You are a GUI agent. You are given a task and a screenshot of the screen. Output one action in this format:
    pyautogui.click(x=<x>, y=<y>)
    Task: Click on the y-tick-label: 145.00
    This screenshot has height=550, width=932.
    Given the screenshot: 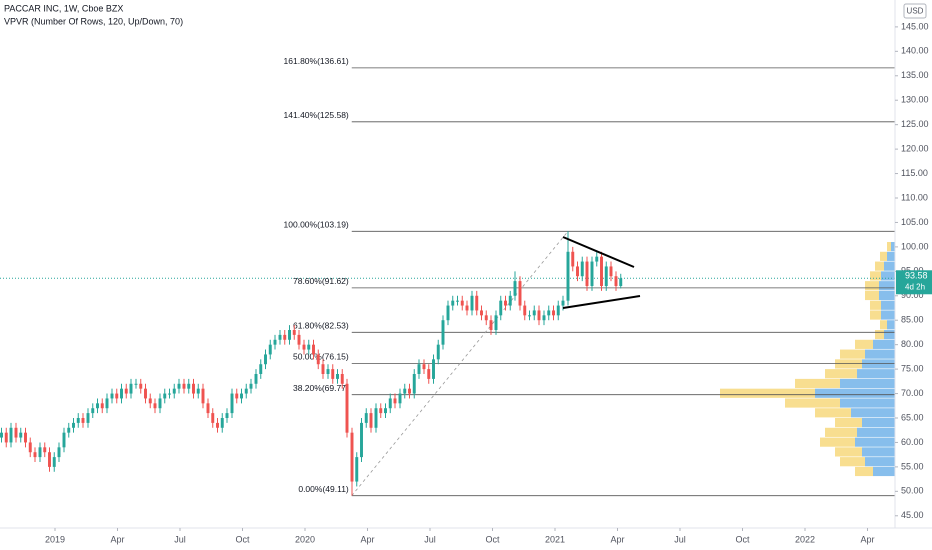 What is the action you would take?
    pyautogui.click(x=915, y=26)
    